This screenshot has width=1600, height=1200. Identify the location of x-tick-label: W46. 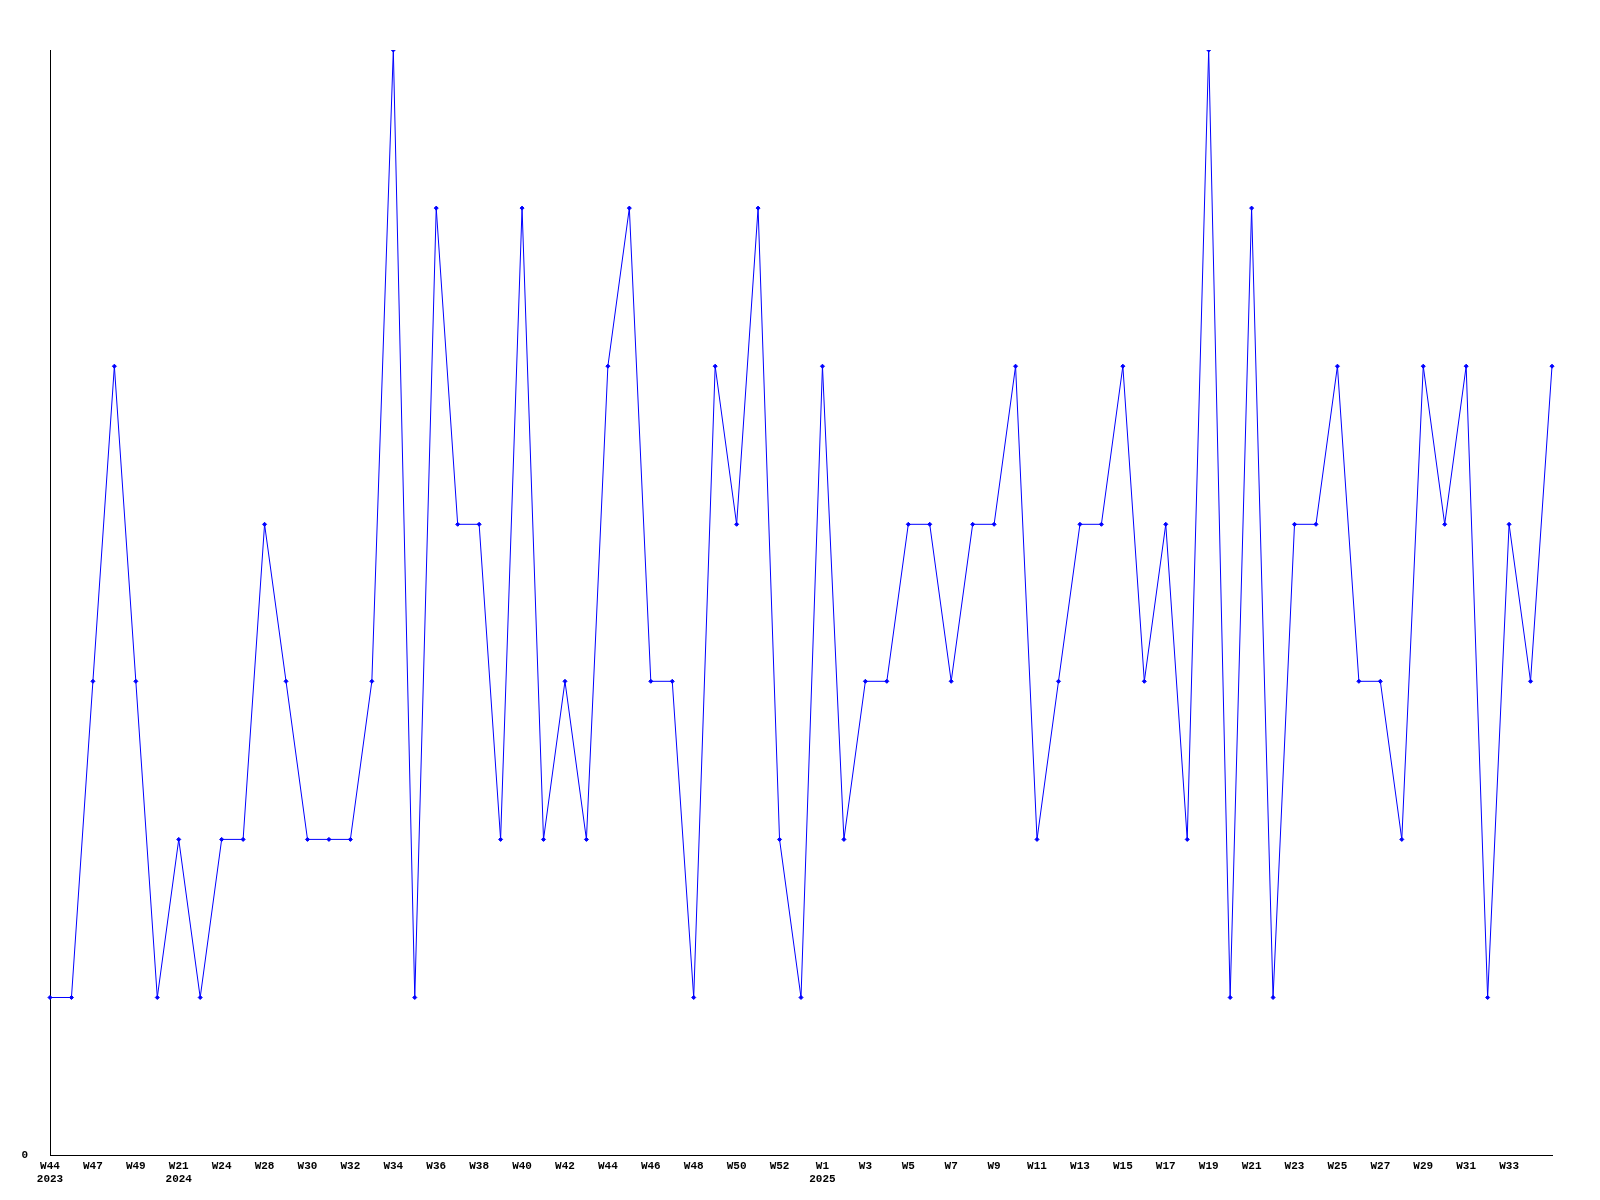
(650, 1165).